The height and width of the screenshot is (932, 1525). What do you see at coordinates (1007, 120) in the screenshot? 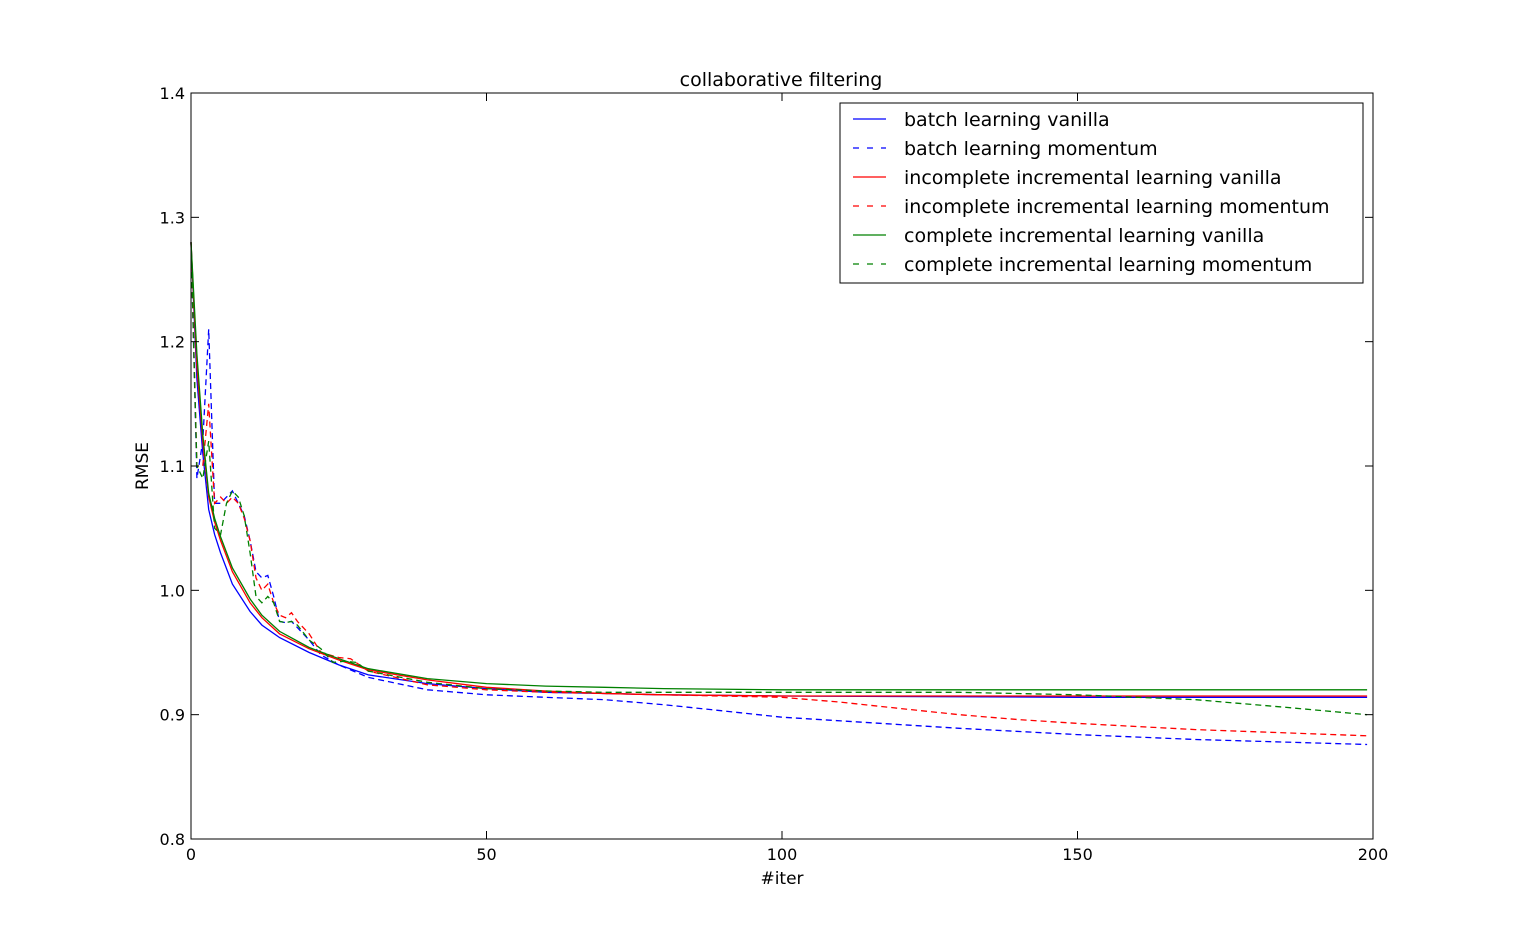
I see `legend-label: batch learning vanilla` at bounding box center [1007, 120].